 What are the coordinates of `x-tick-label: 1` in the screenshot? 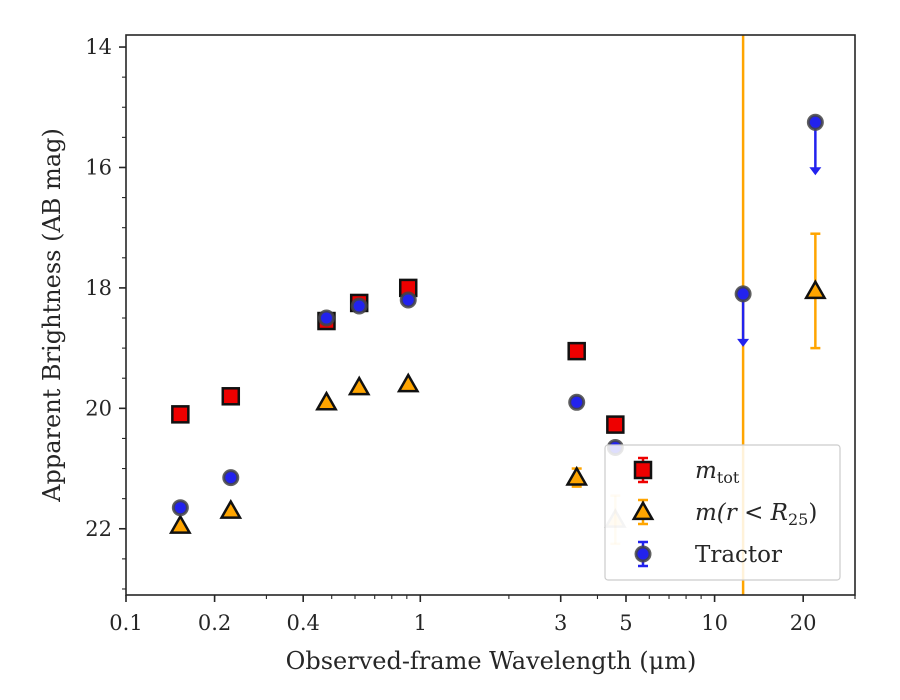 It's located at (420, 623).